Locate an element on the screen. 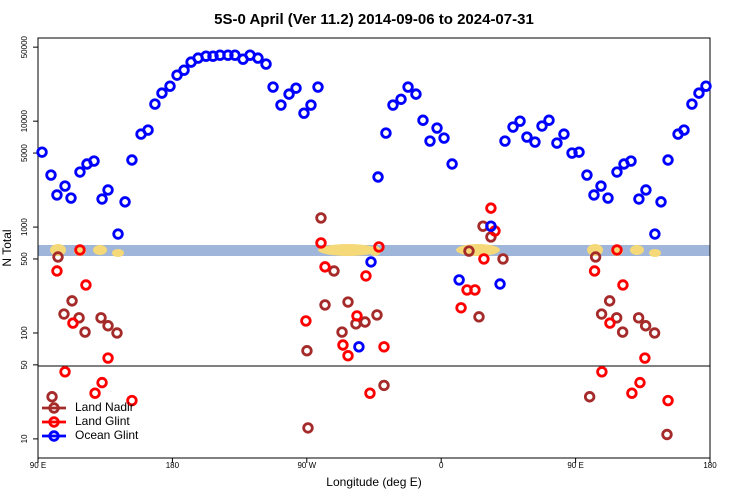 This screenshot has height=500, width=750. y-tick-label: 50000 is located at coordinates (24, 46).